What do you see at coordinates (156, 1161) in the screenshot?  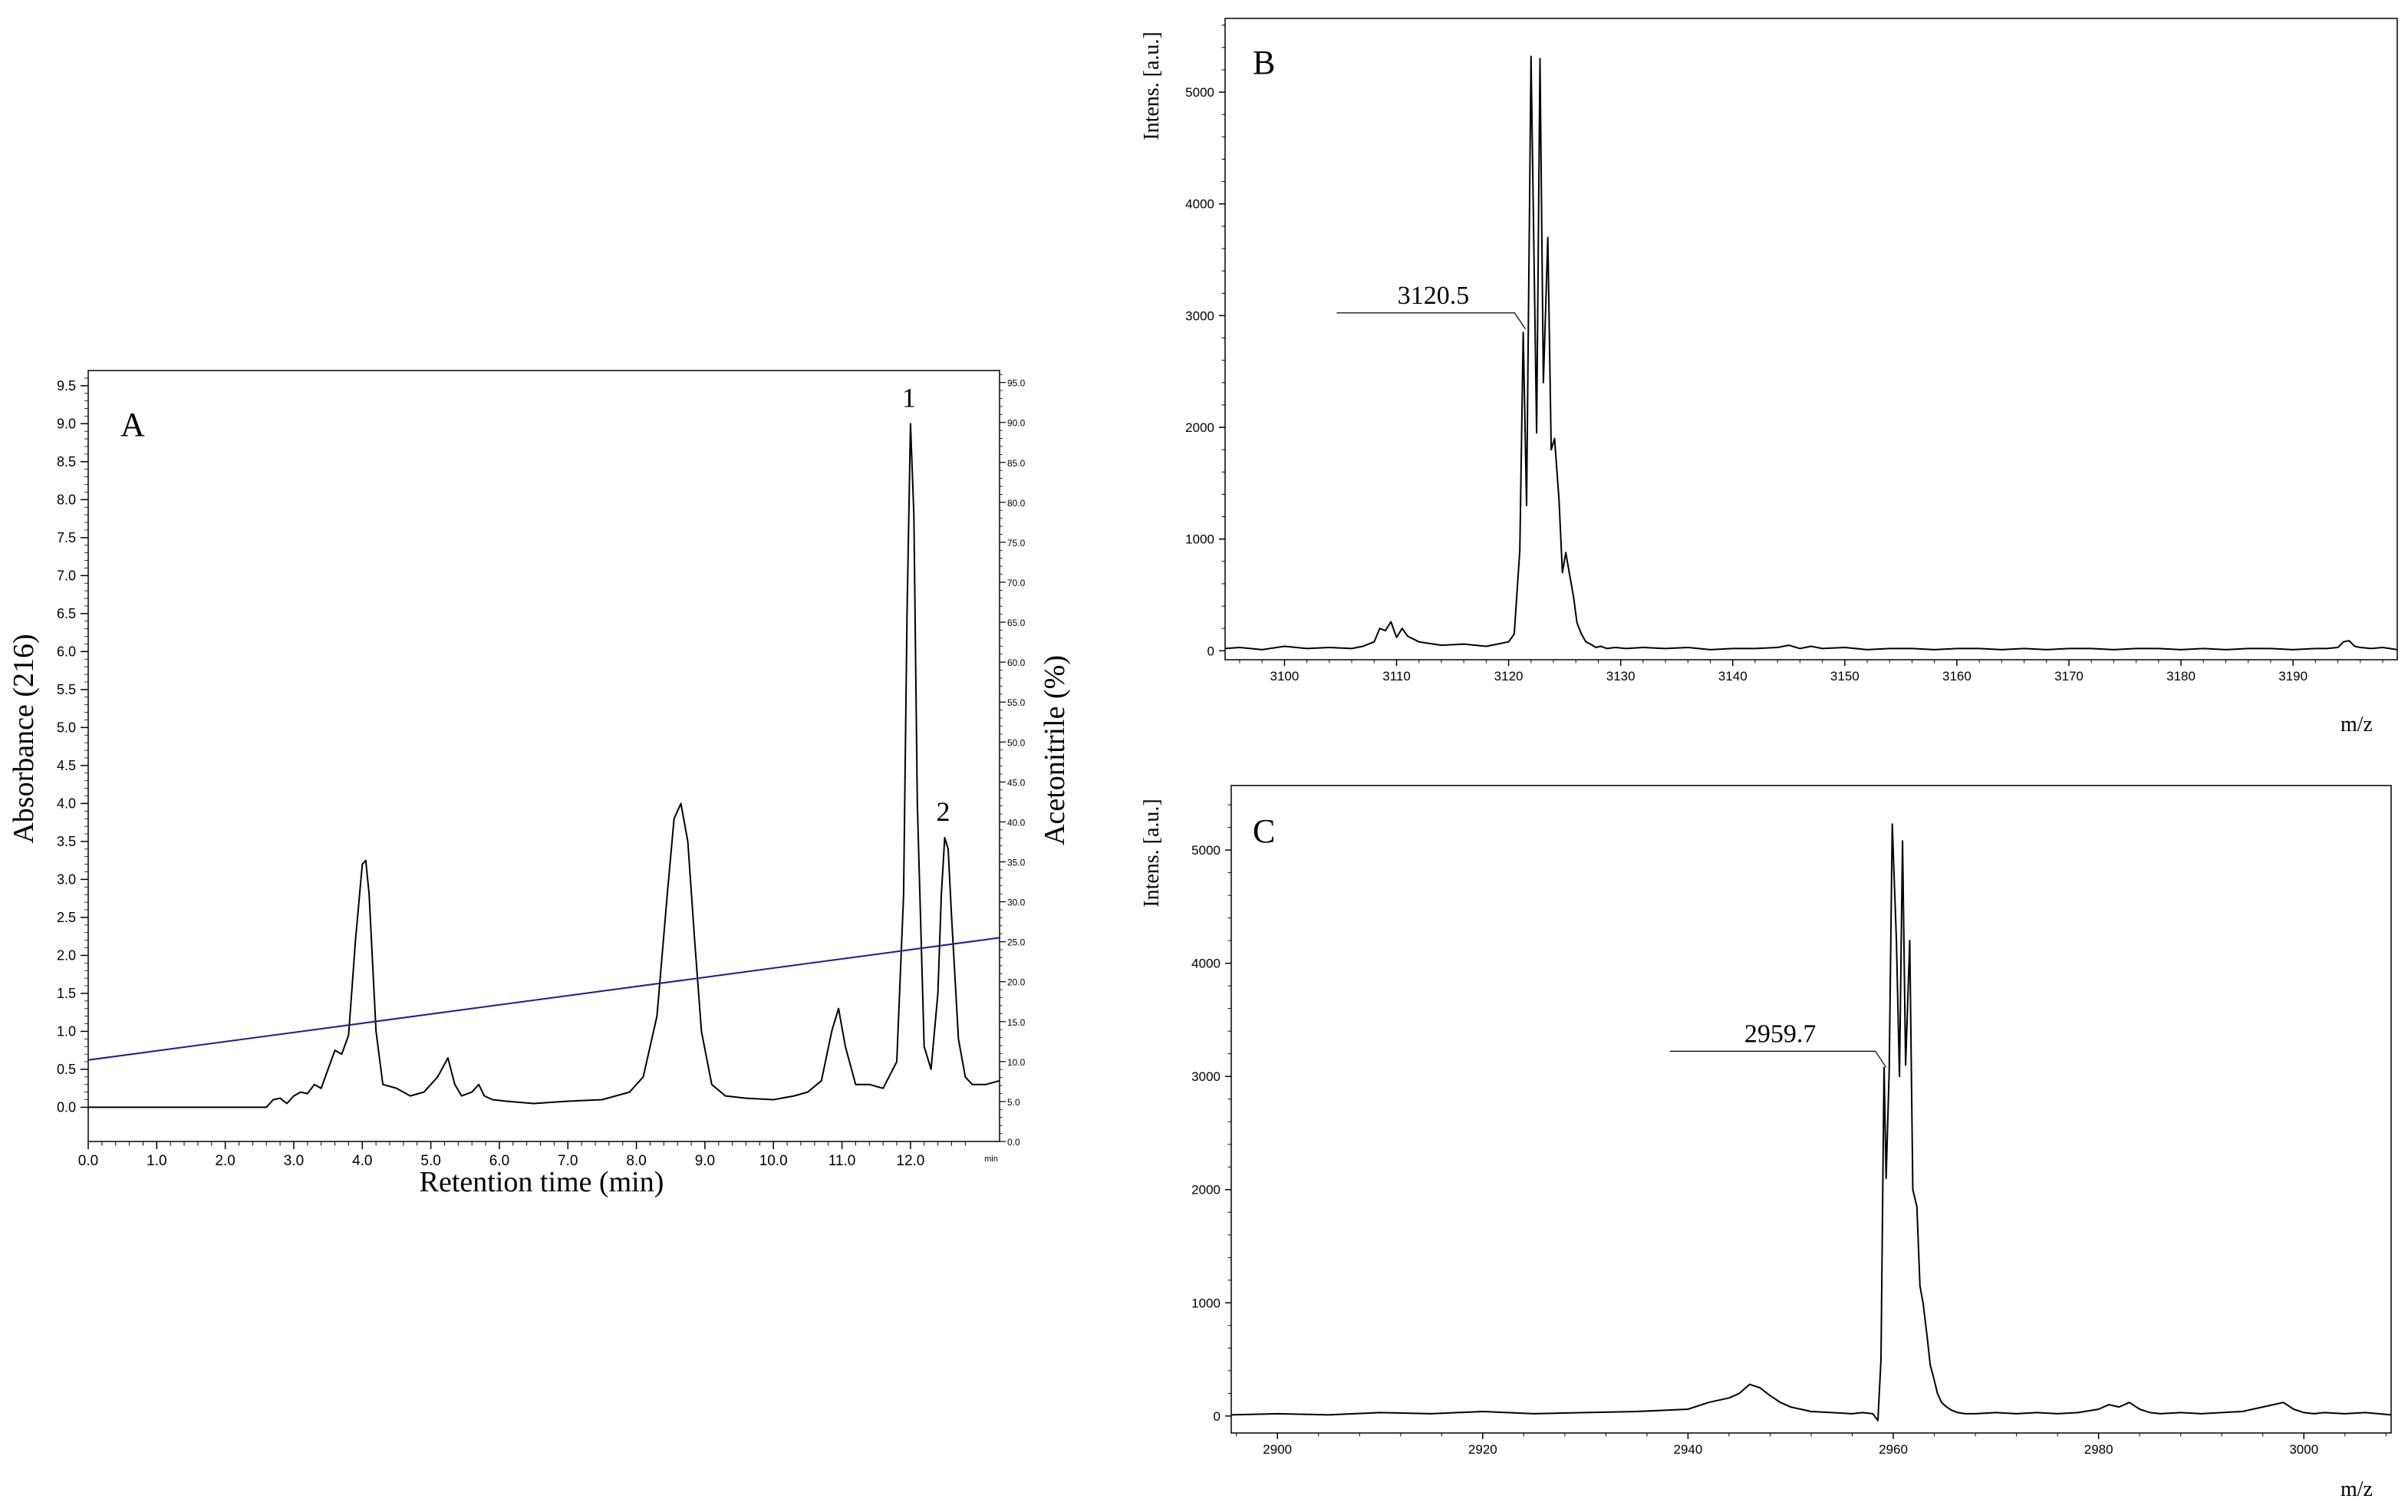 I see `x-tick-label: 1.0` at bounding box center [156, 1161].